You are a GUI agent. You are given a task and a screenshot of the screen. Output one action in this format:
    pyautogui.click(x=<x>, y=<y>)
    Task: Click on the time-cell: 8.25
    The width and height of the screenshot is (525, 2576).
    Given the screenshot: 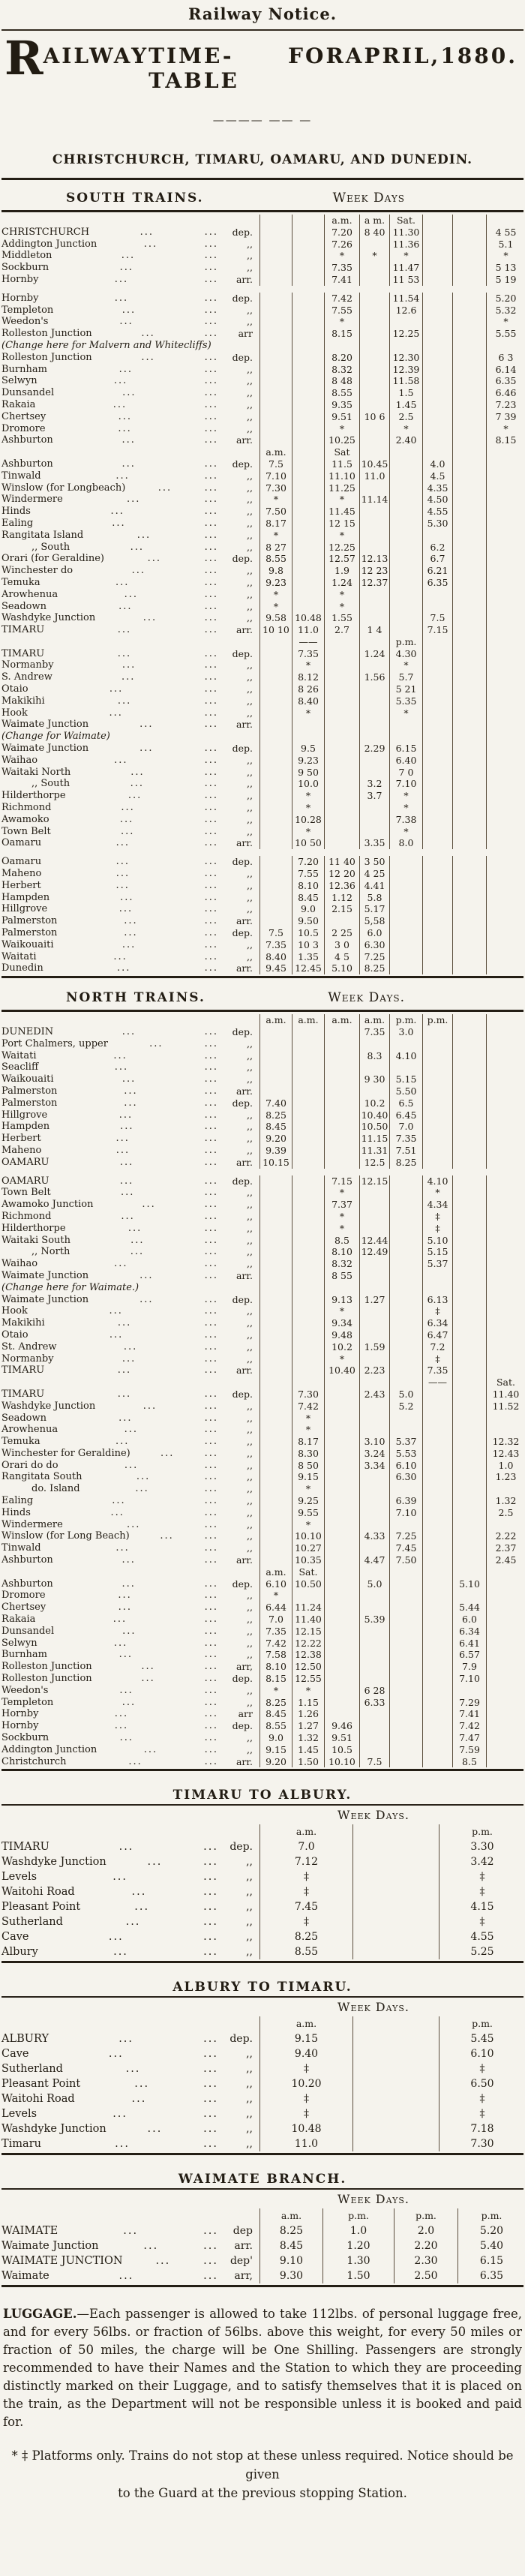 What is the action you would take?
    pyautogui.click(x=276, y=1115)
    